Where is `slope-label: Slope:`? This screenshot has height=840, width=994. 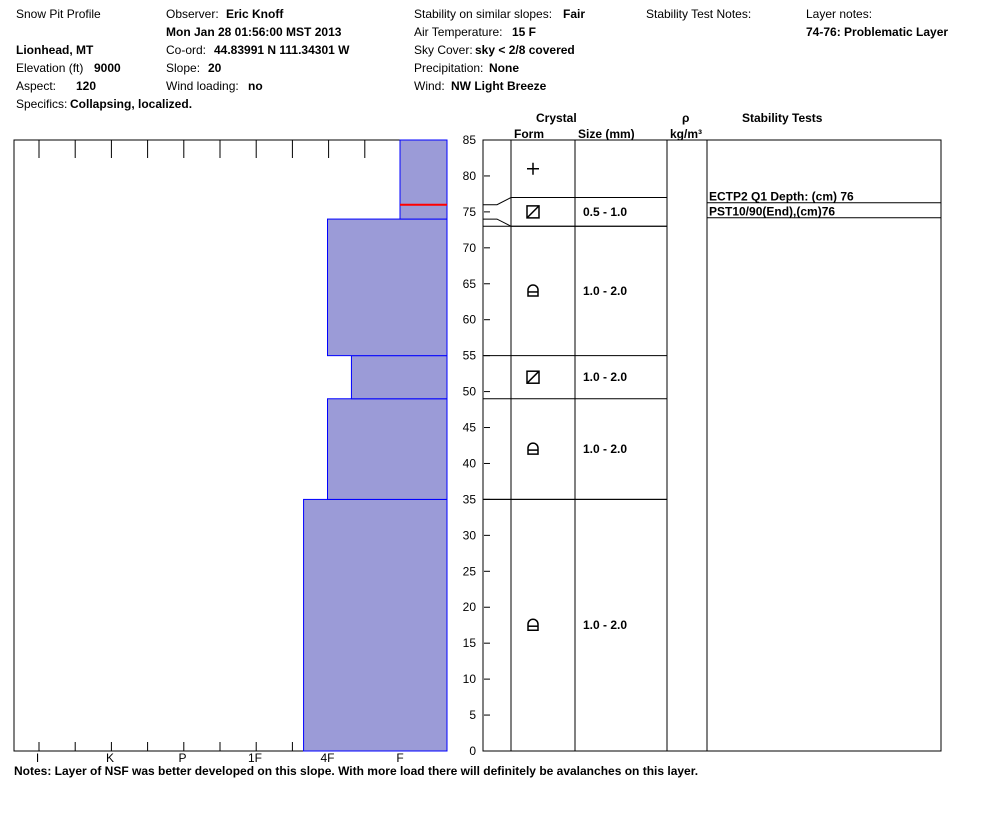 slope-label: Slope: is located at coordinates (183, 68).